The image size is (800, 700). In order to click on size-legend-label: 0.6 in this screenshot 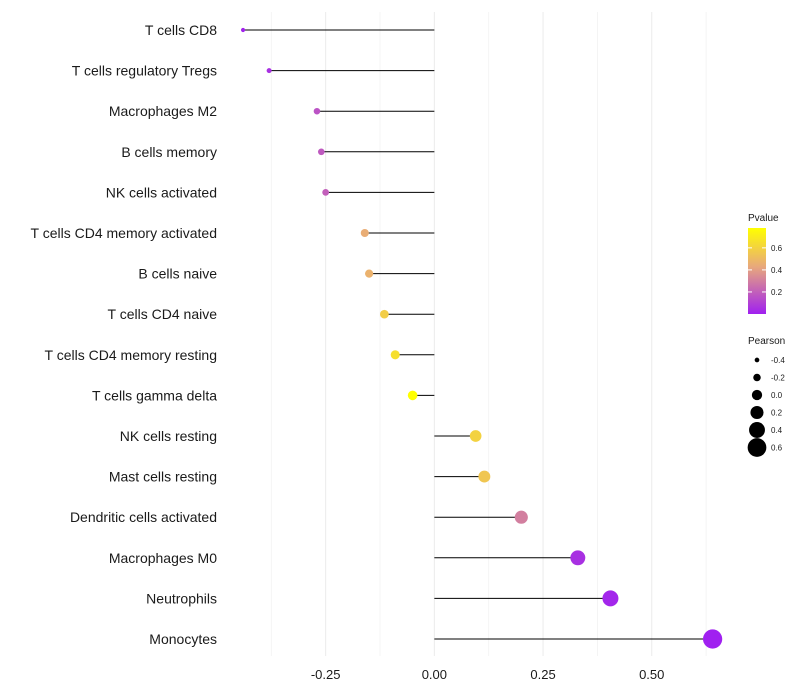, I will do `click(777, 448)`.